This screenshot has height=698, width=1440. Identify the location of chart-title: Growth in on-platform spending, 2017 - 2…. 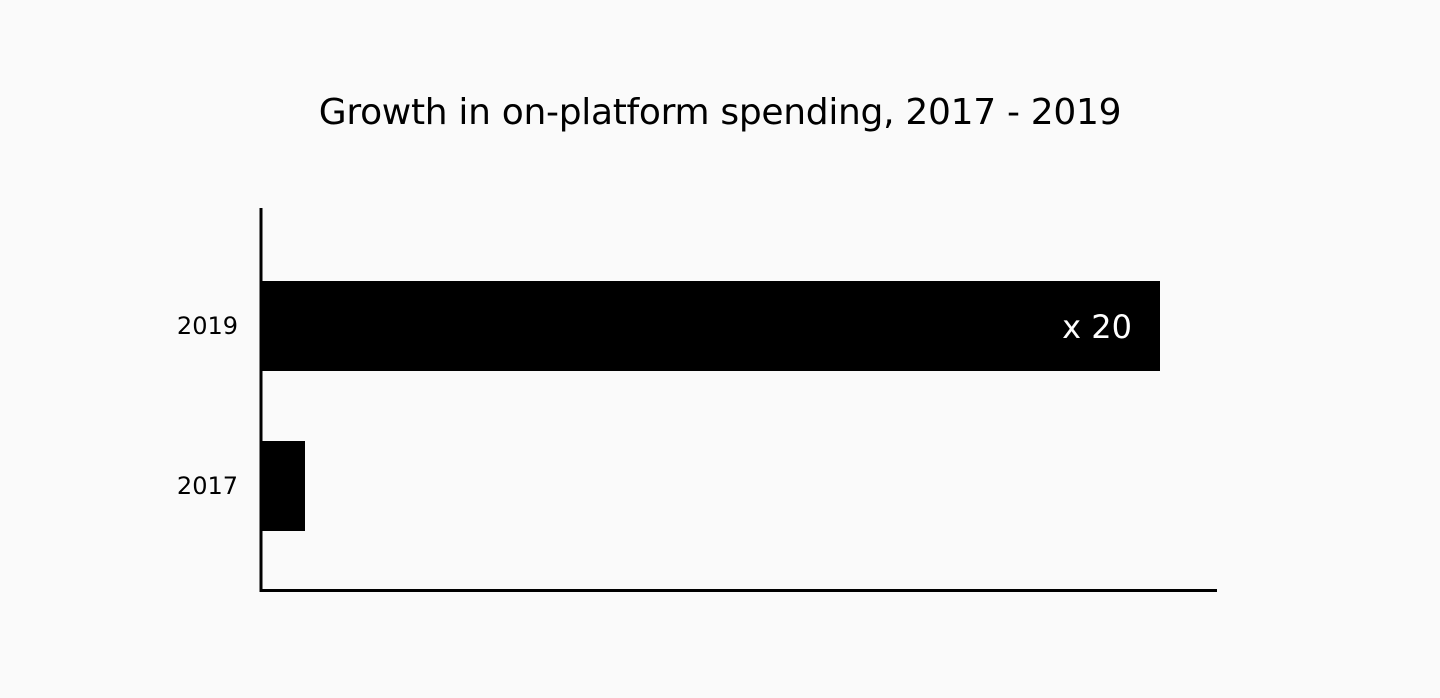
(720, 112).